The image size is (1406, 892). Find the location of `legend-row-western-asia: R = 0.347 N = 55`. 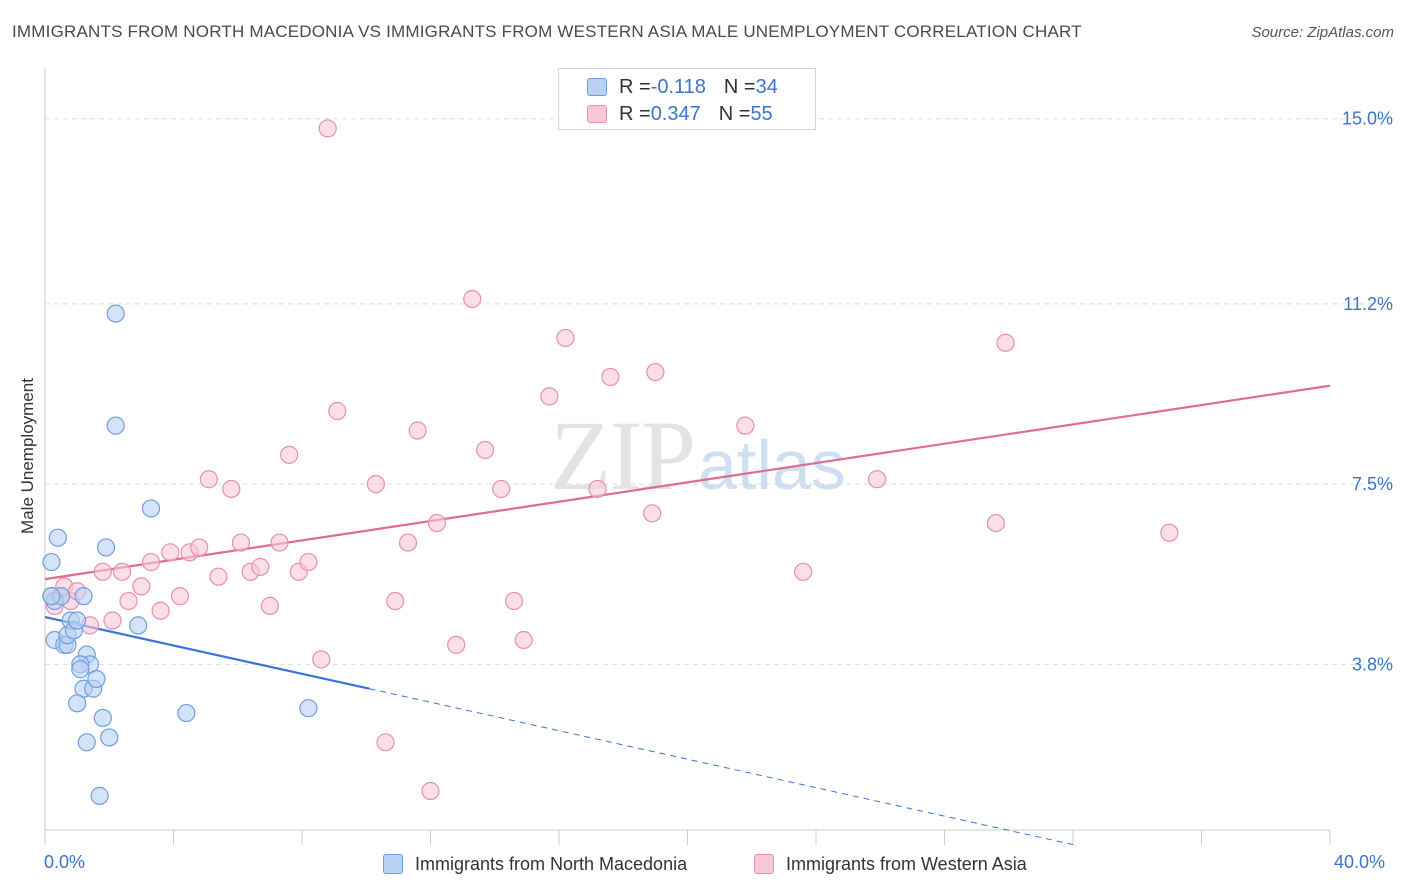

legend-row-western-asia: R = 0.347 N = 55 is located at coordinates (680, 114).